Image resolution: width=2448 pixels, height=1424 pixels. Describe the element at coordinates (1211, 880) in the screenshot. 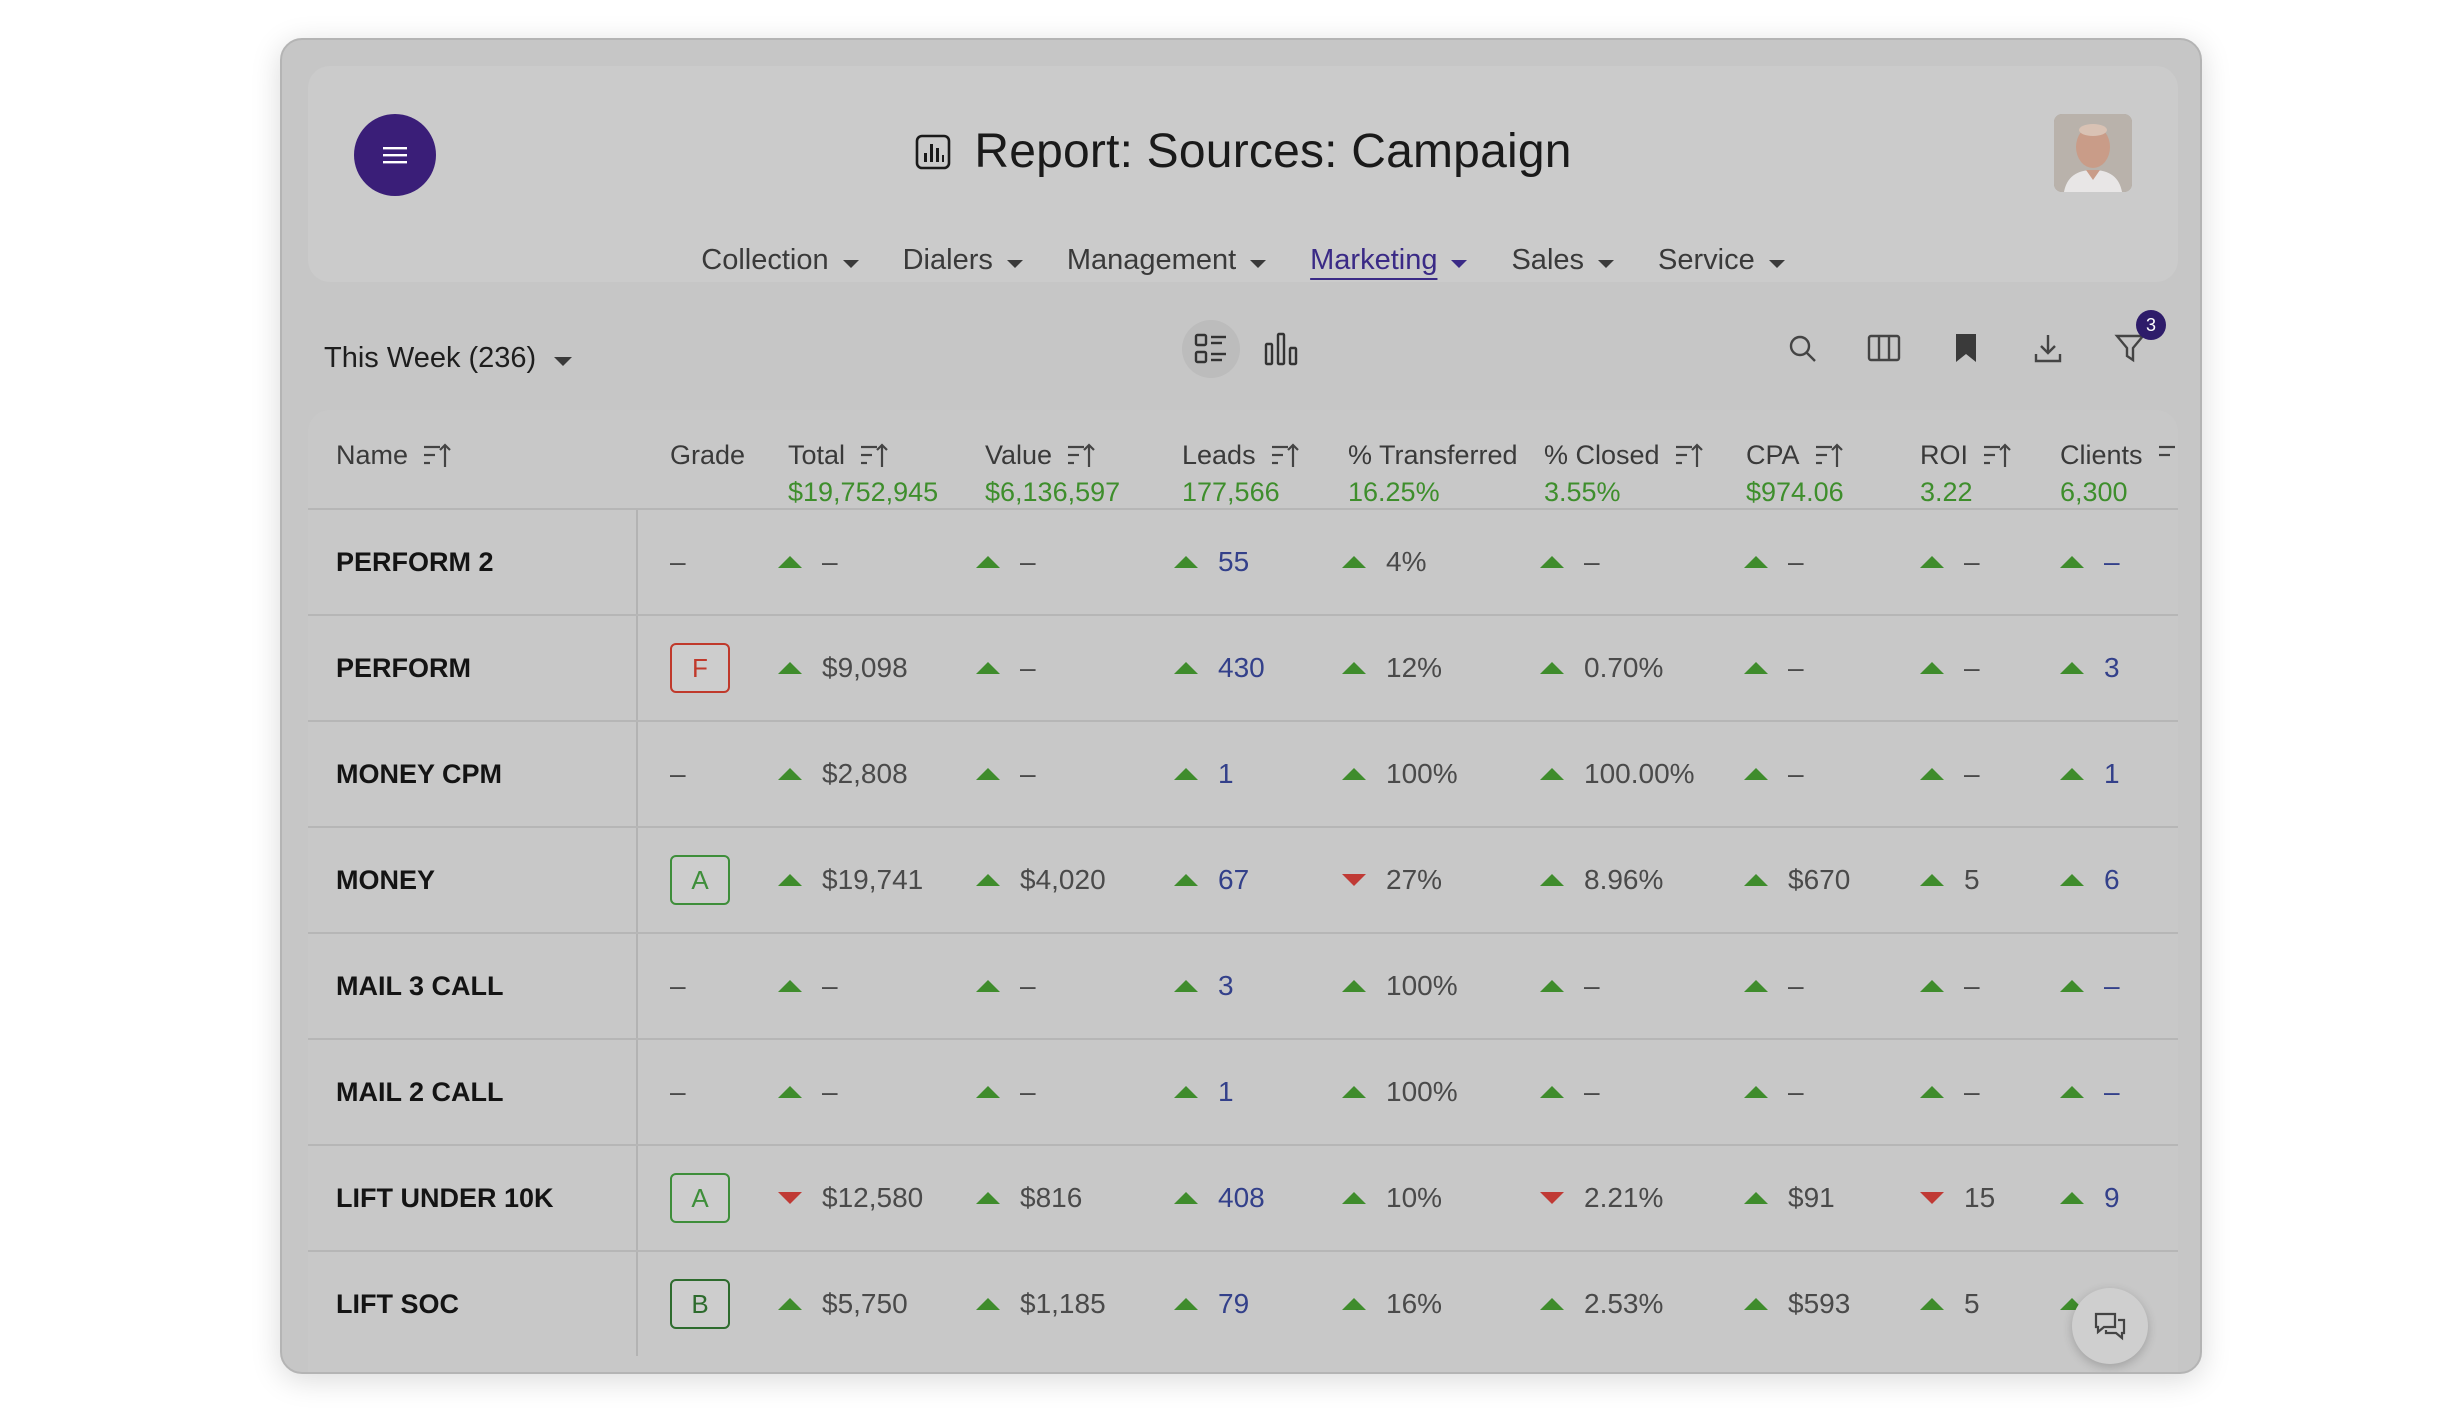

I see `leads-cell: 67` at that location.